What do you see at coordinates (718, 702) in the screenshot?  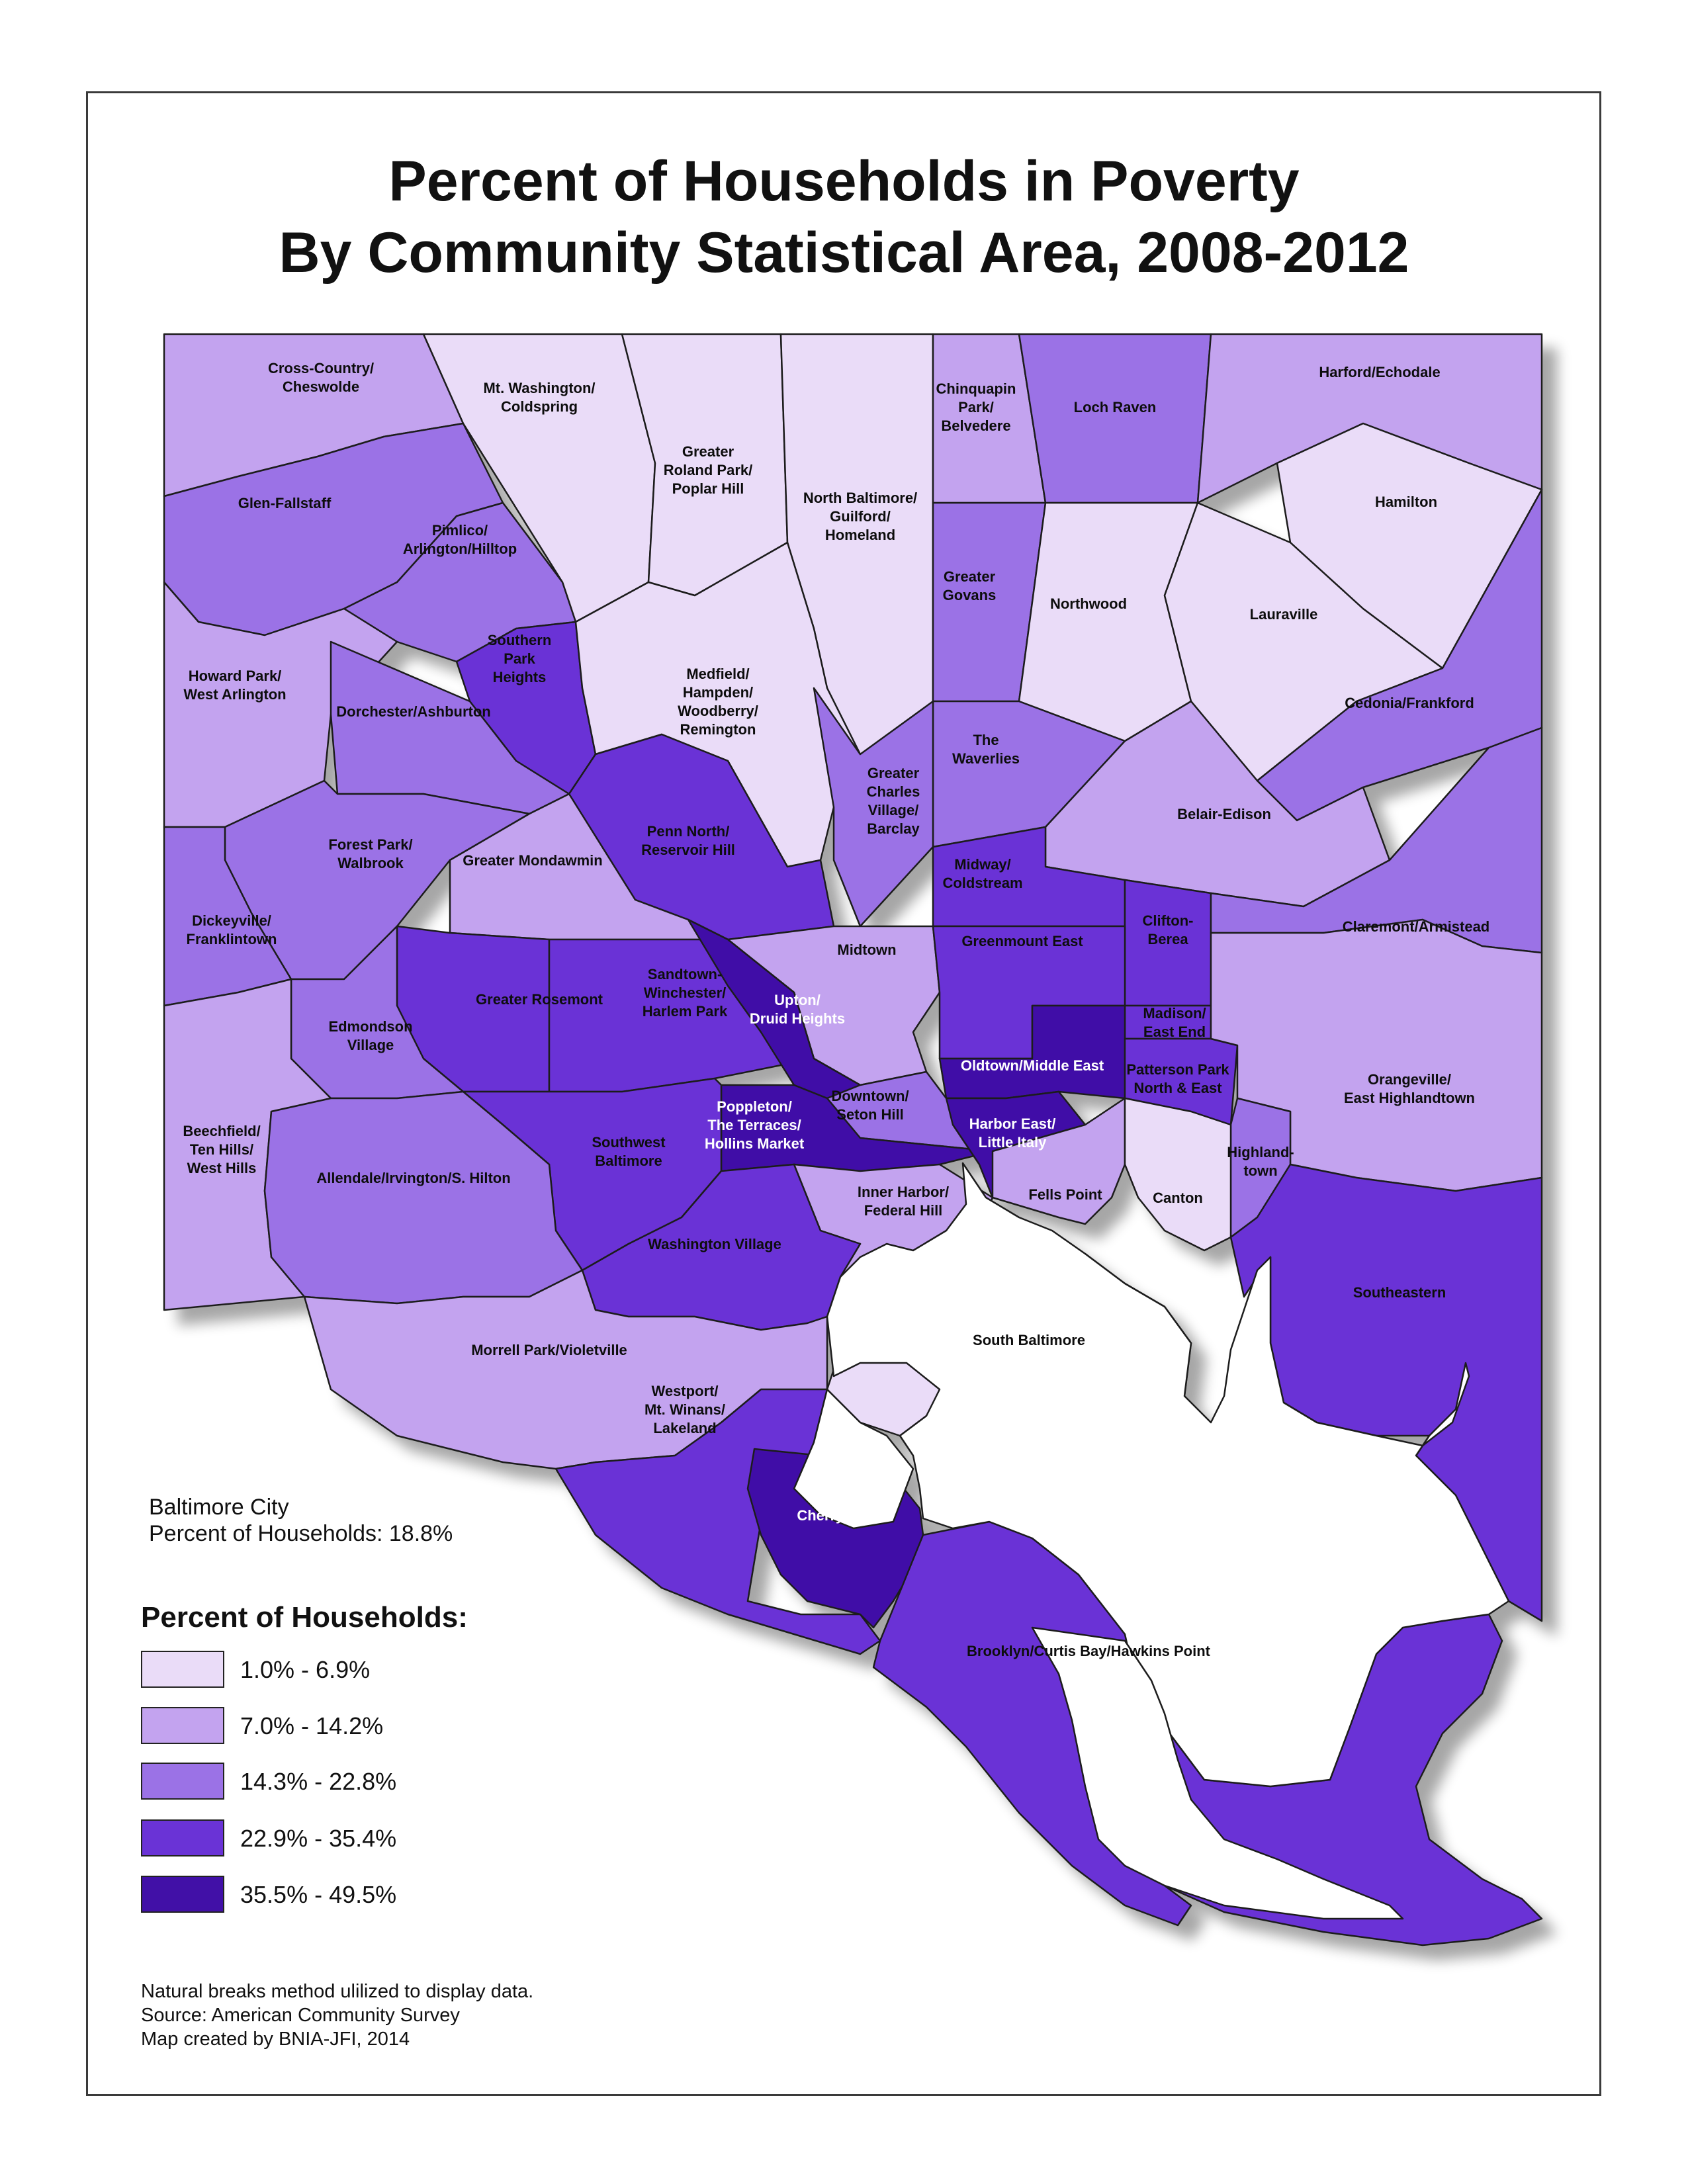 I see `region-label-medfield-hampden-woodberry-remington: Medfield/Hampden/Woodberry/Remington` at bounding box center [718, 702].